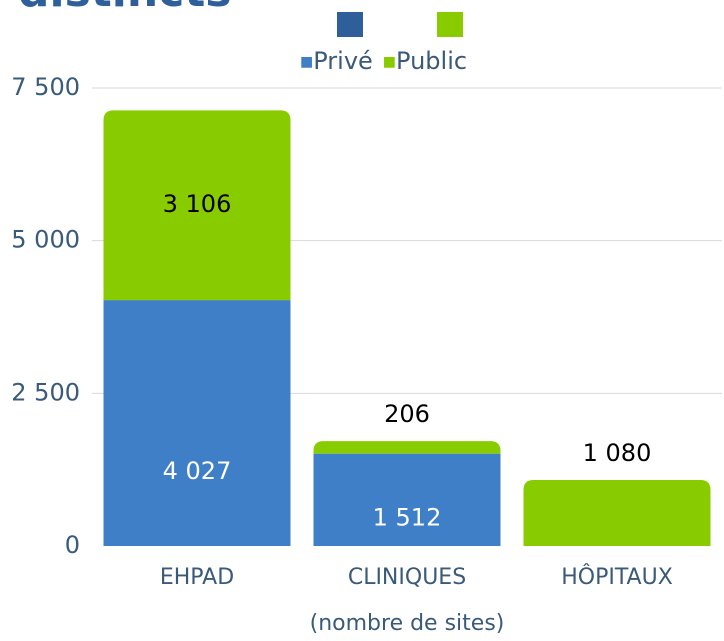 The image size is (724, 641). I want to click on y-tick-label: 5 000, so click(45, 240).